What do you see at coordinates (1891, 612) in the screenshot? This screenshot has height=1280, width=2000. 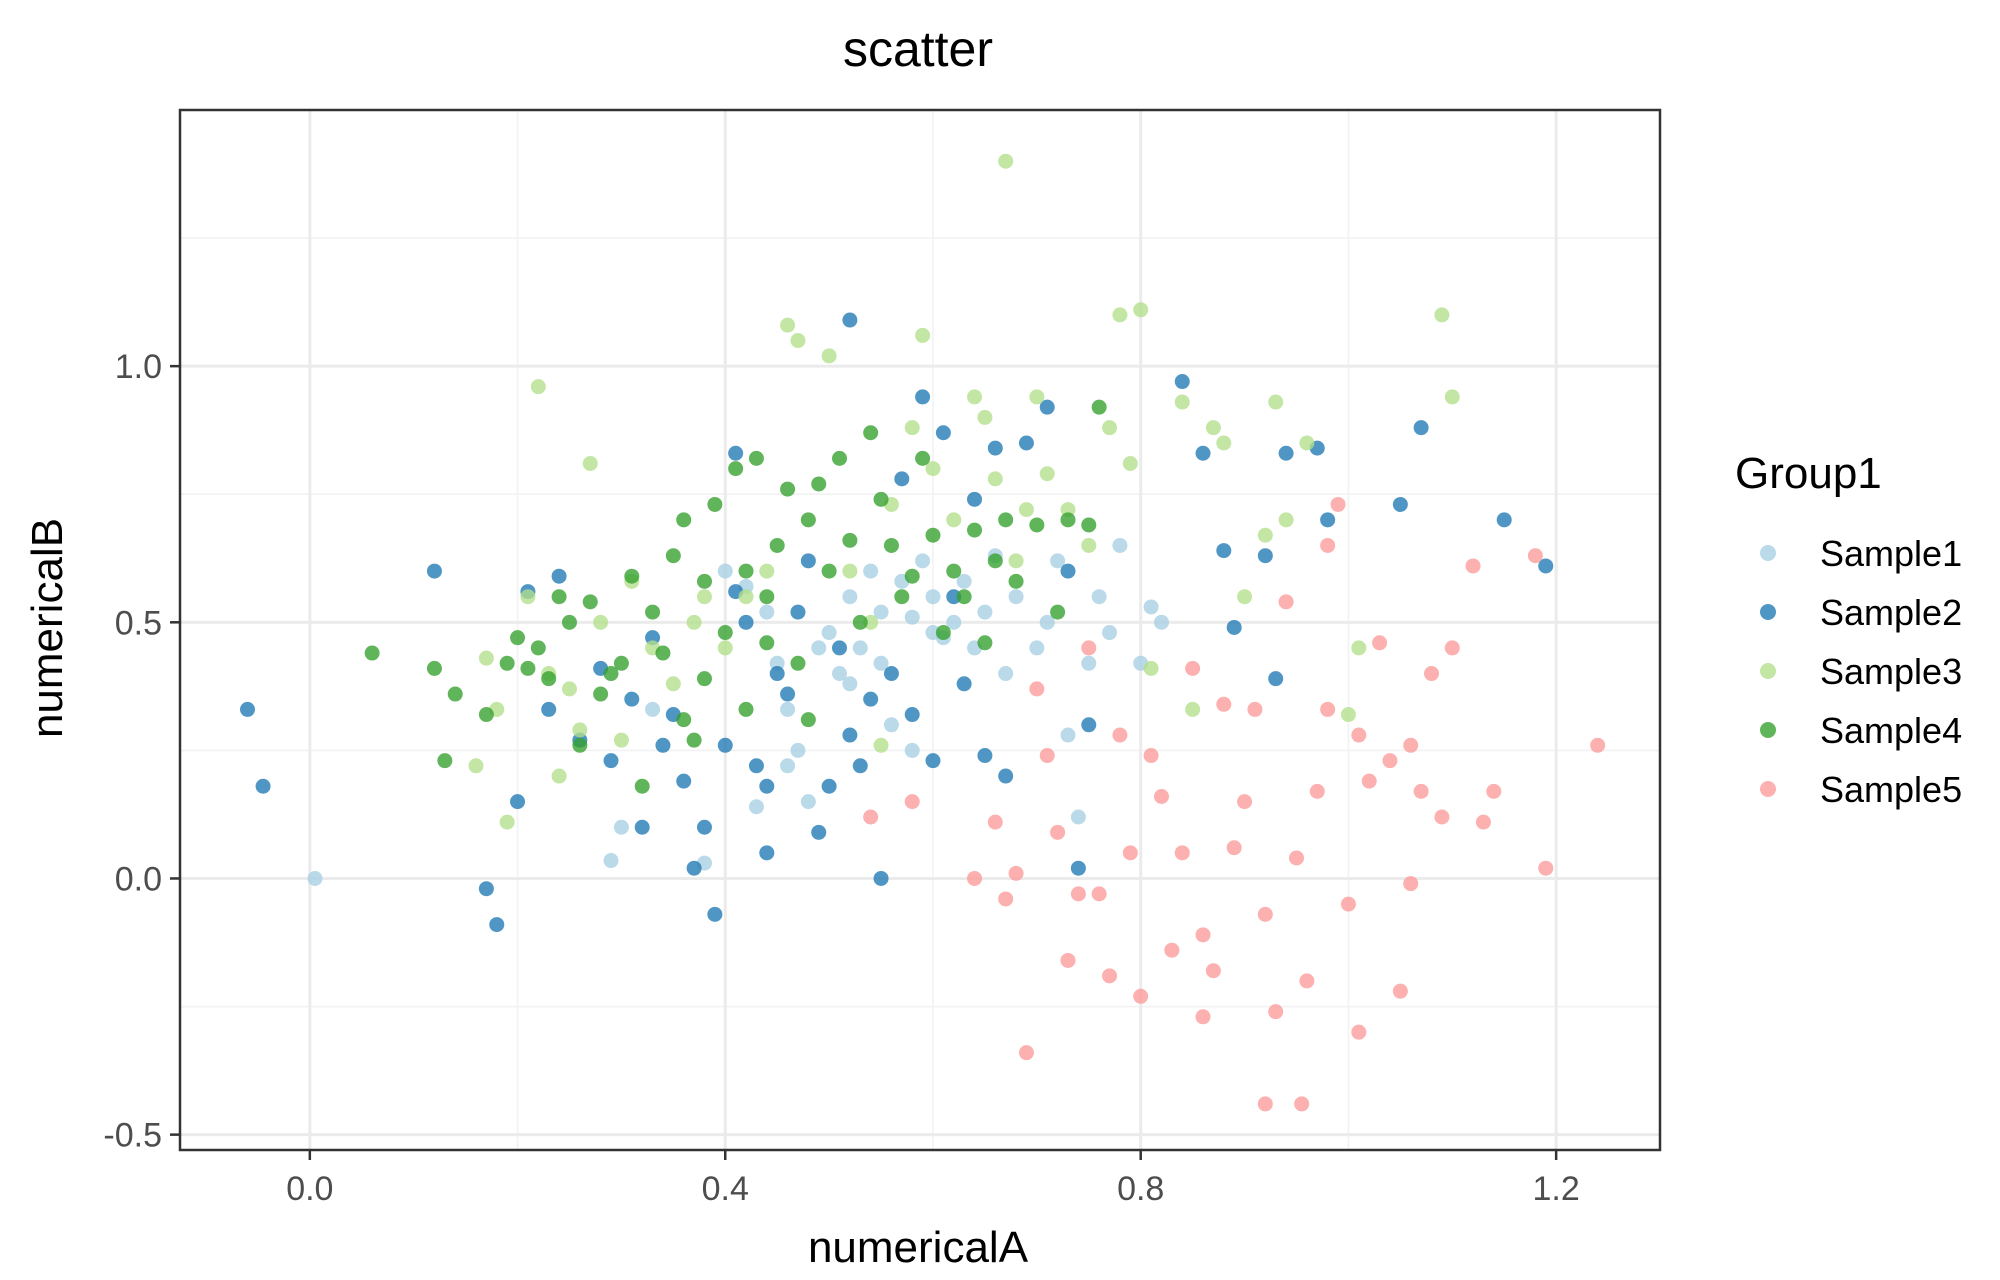 I see `legend-label: Sample2` at bounding box center [1891, 612].